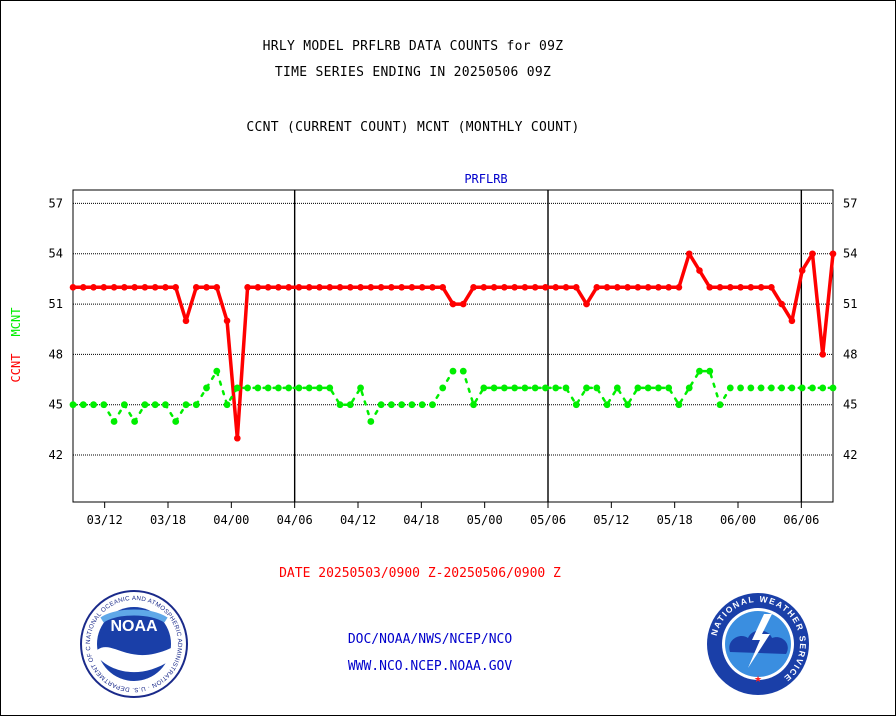  Describe the element at coordinates (56, 254) in the screenshot. I see `y-tick-left-54: 54` at that location.